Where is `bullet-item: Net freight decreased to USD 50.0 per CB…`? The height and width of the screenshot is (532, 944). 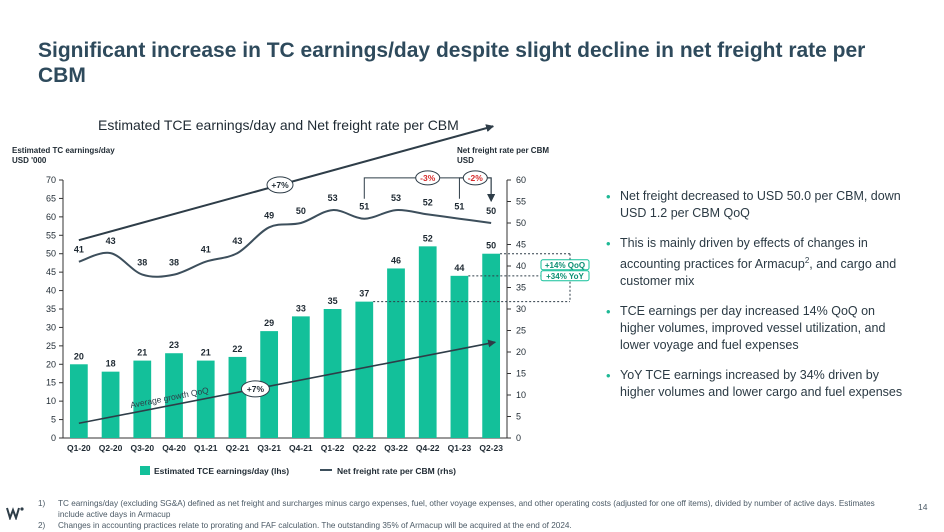 bullet-item: Net freight decreased to USD 50.0 per CB… is located at coordinates (754, 205).